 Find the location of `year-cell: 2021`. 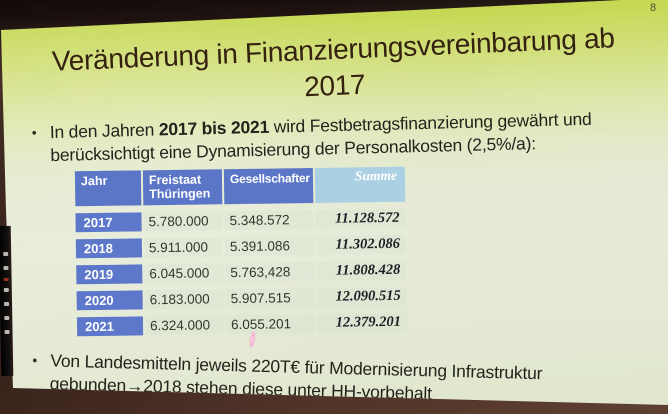

year-cell: 2021 is located at coordinates (110, 326).